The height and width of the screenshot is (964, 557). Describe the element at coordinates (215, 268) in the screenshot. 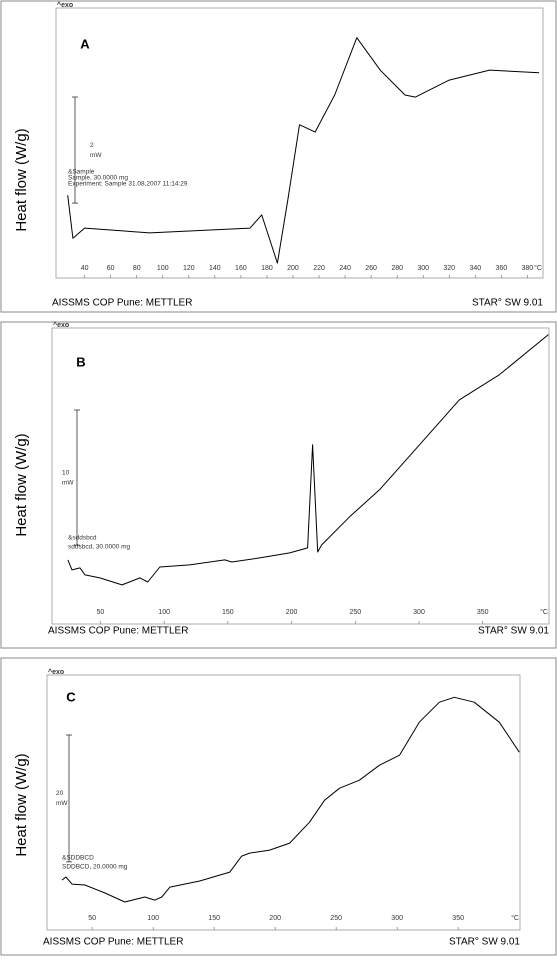

I see `x-tick-label: 140` at that location.